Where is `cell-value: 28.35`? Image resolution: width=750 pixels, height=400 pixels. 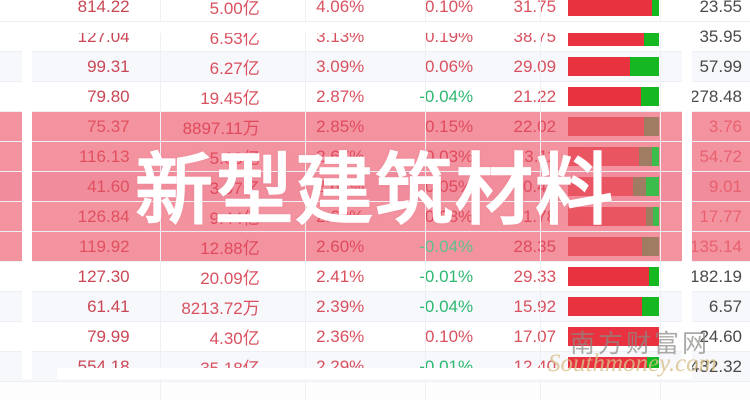 cell-value: 28.35 is located at coordinates (535, 246).